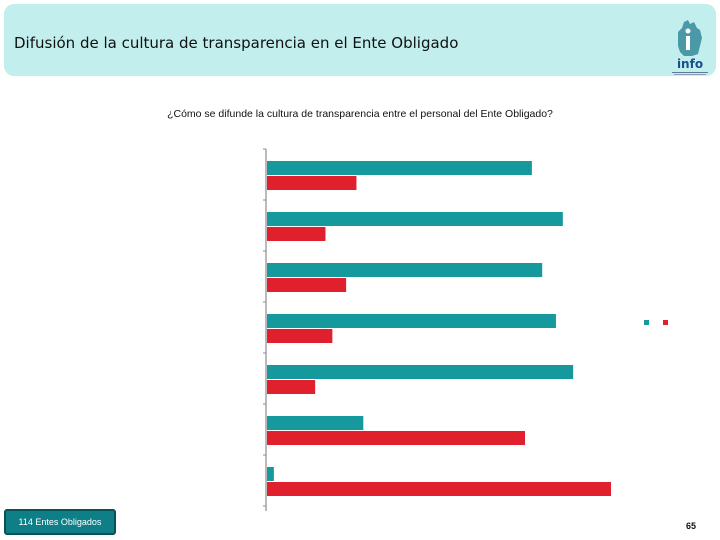 The image size is (720, 540). What do you see at coordinates (420, 372) in the screenshot?
I see `bar-series1-row5` at bounding box center [420, 372].